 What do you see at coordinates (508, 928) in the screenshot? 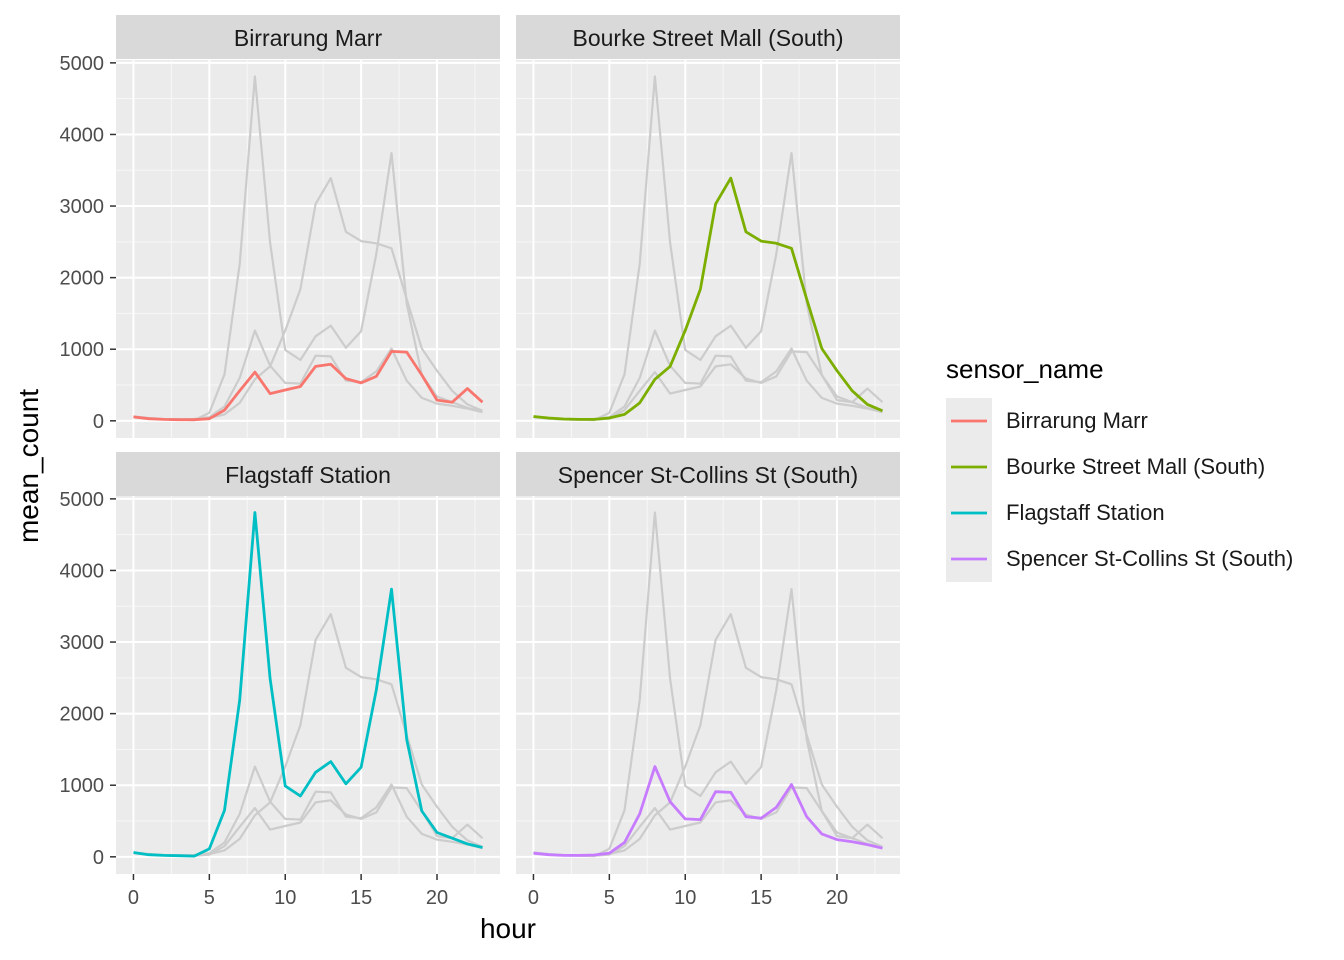
I see `x-axis-label: hour` at bounding box center [508, 928].